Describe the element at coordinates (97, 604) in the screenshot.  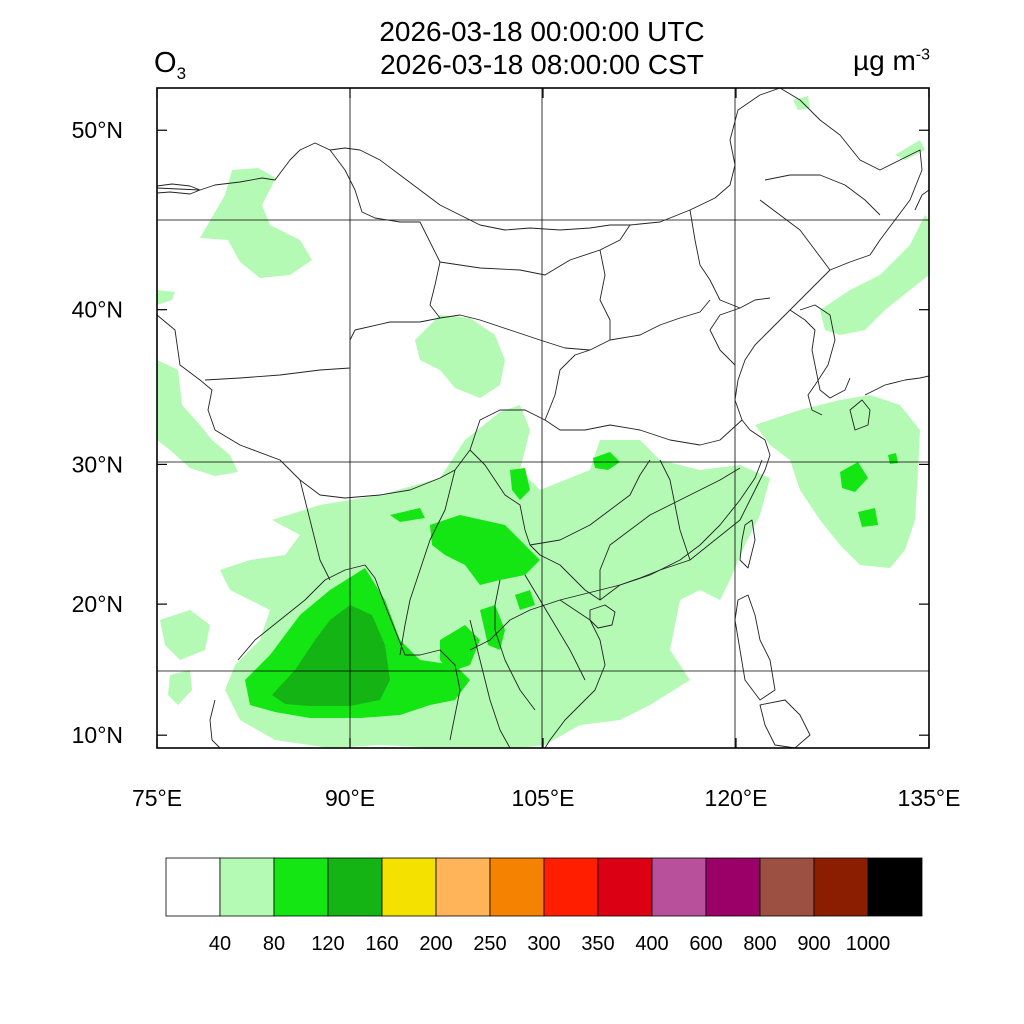
I see `lat-label: 20°N` at that location.